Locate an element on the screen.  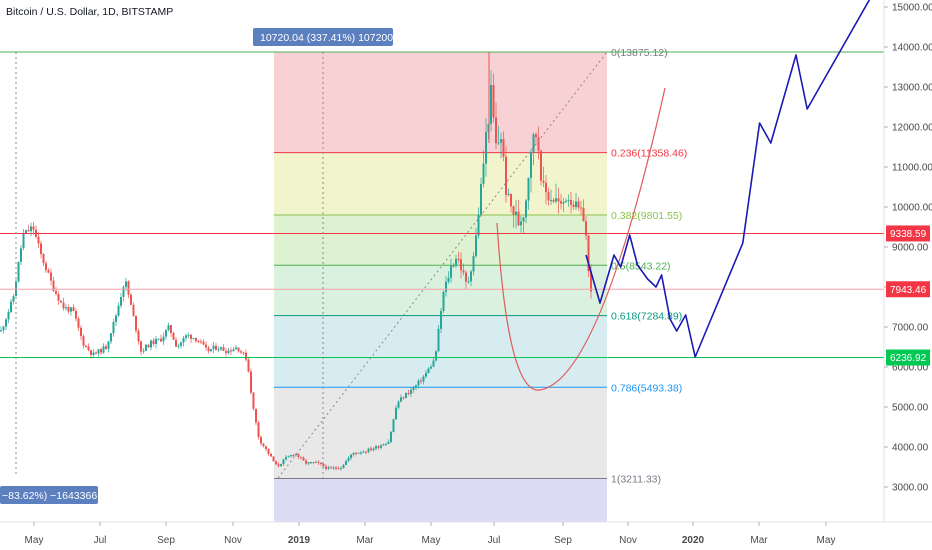
fib-level-label: 0.618(7284.89) is located at coordinates (646, 317).